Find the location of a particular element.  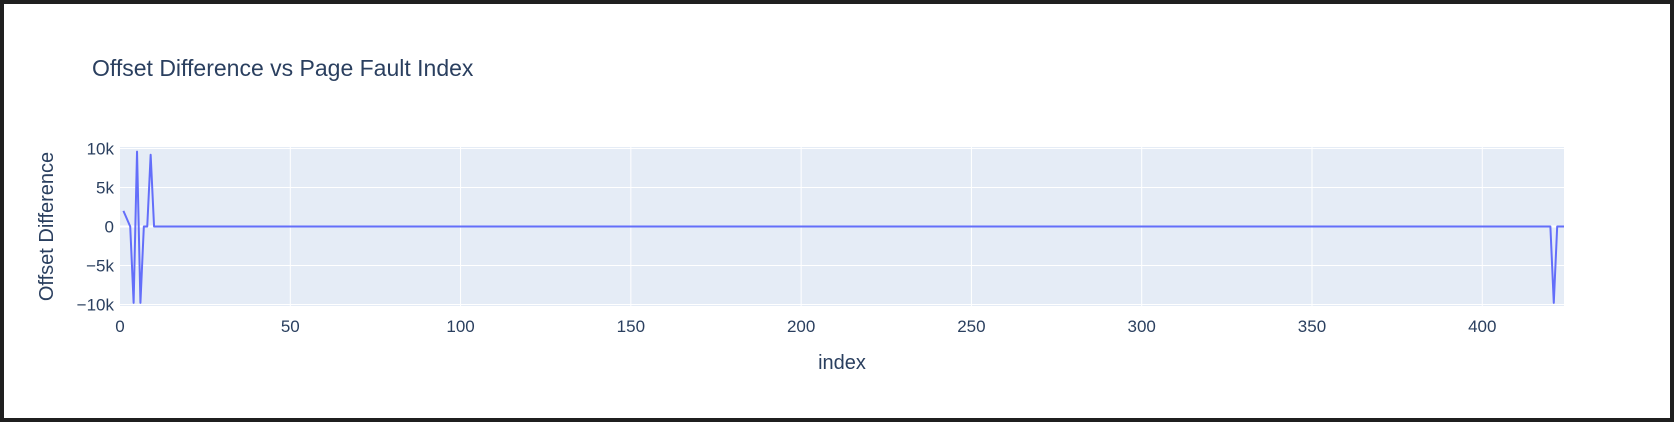

x-tick-label: 350 is located at coordinates (1312, 326).